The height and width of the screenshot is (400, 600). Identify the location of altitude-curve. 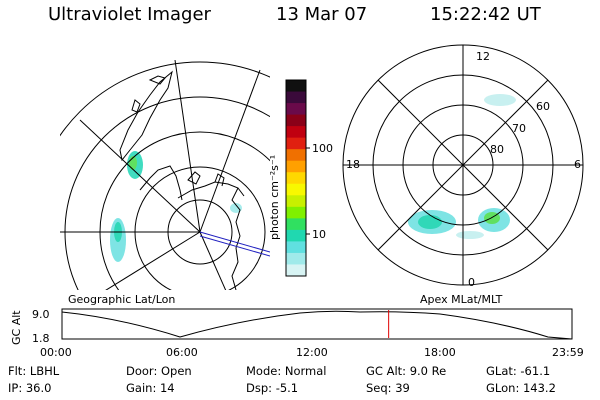
(317, 325).